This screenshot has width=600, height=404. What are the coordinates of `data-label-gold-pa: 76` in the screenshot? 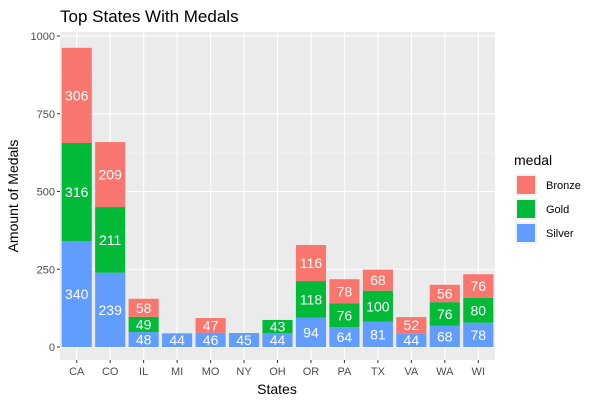 It's located at (345, 315).